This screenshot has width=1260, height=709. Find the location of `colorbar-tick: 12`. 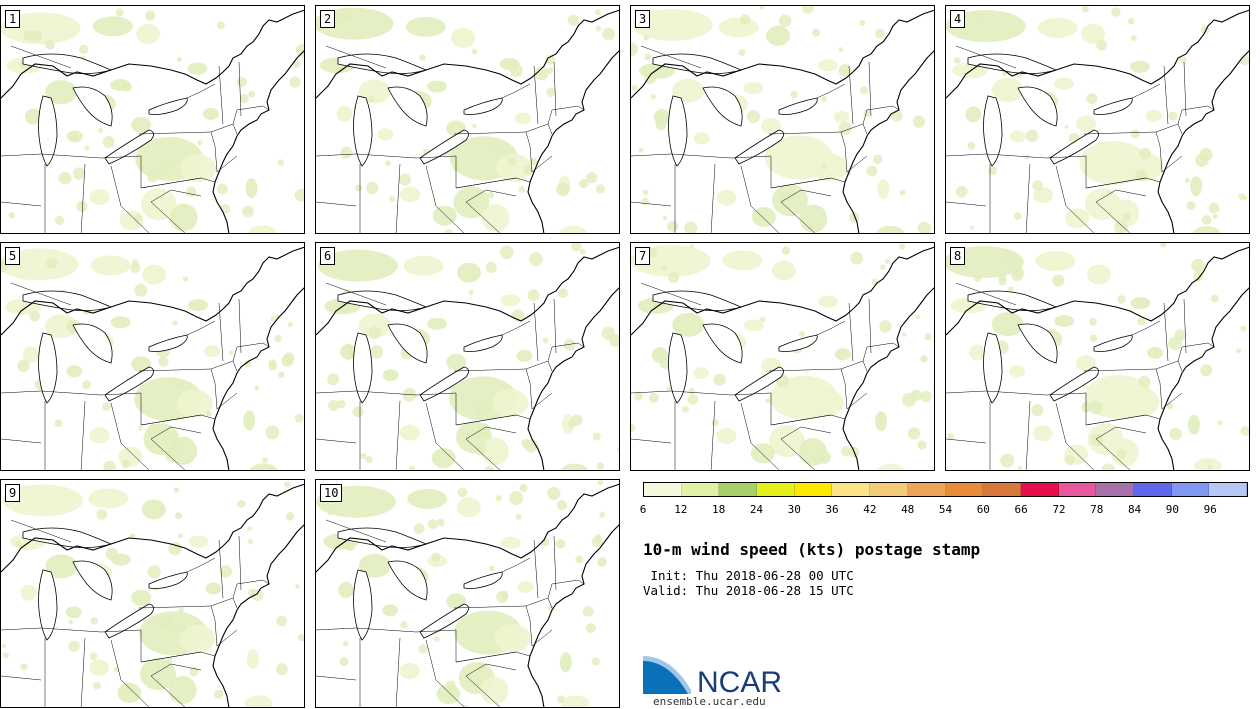

colorbar-tick: 12 is located at coordinates (681, 509).